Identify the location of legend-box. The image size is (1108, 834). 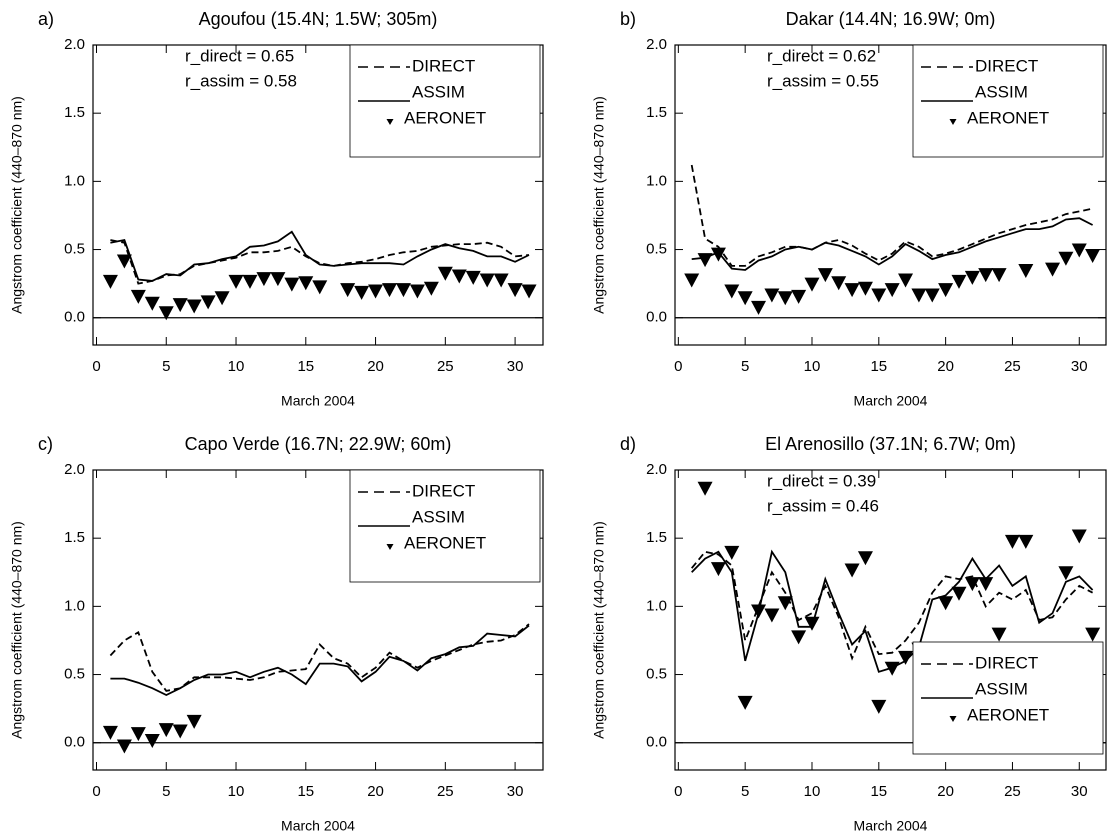
(445, 101).